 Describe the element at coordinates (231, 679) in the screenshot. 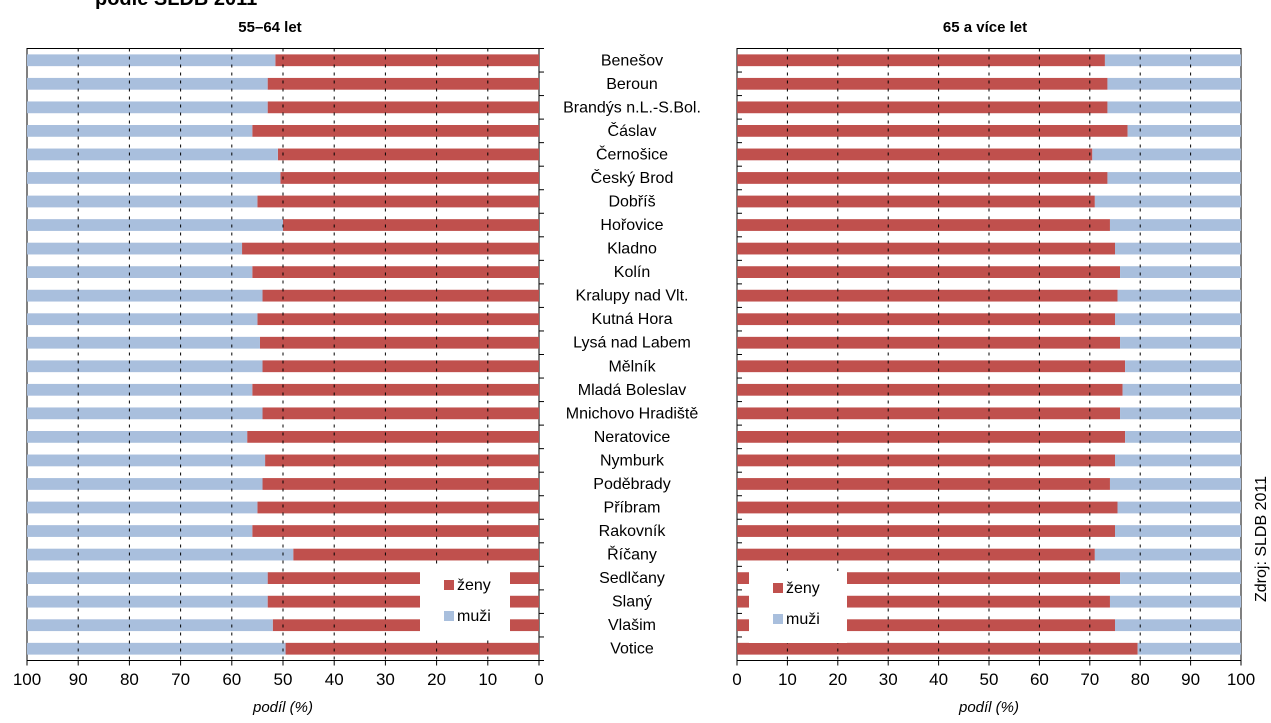

I see `x-tick-label: 60` at that location.